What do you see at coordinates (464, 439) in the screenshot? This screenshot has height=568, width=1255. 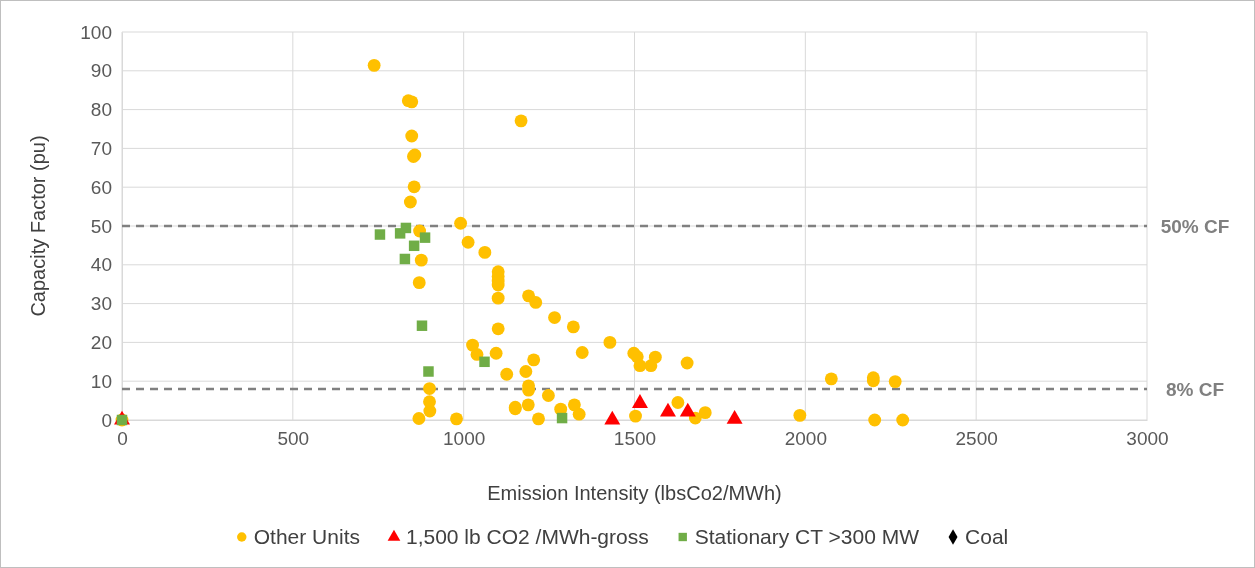 I see `x-tick-label: 1000` at bounding box center [464, 439].